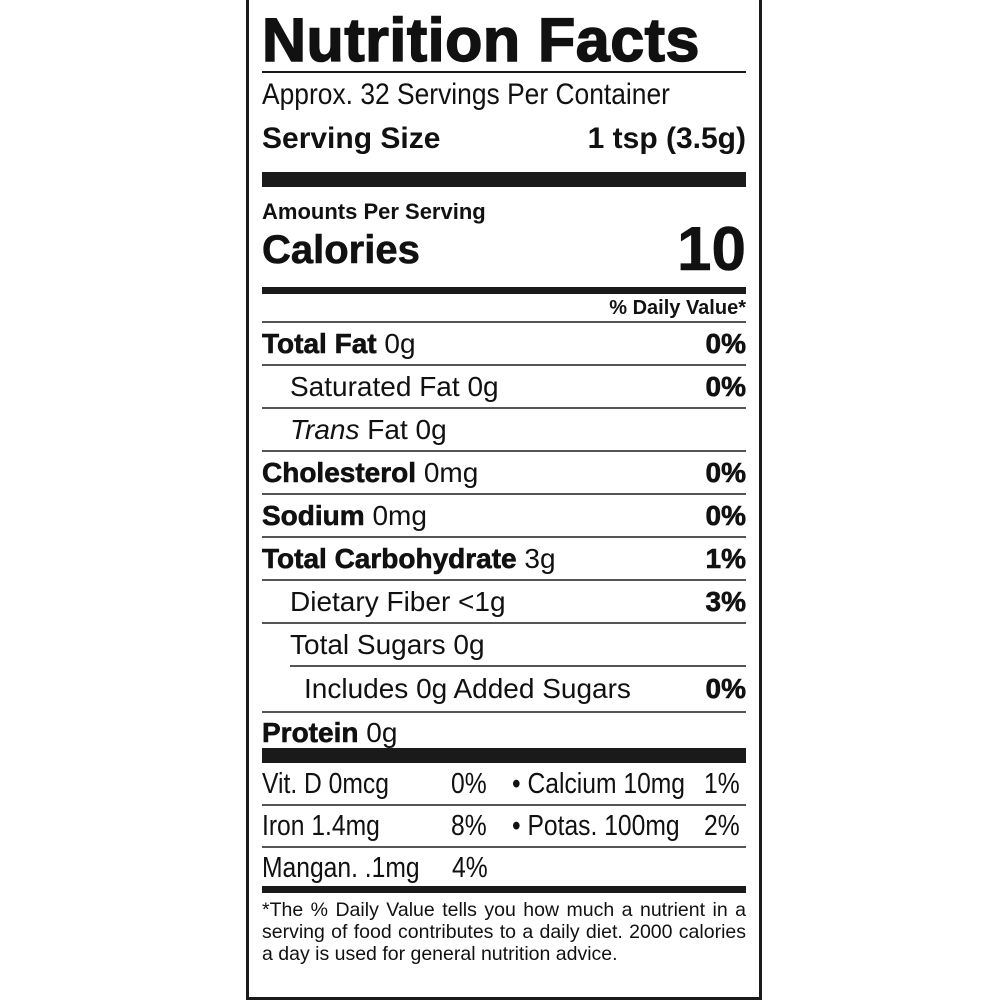 The image size is (1000, 1000). I want to click on calories-value: 10, so click(712, 249).